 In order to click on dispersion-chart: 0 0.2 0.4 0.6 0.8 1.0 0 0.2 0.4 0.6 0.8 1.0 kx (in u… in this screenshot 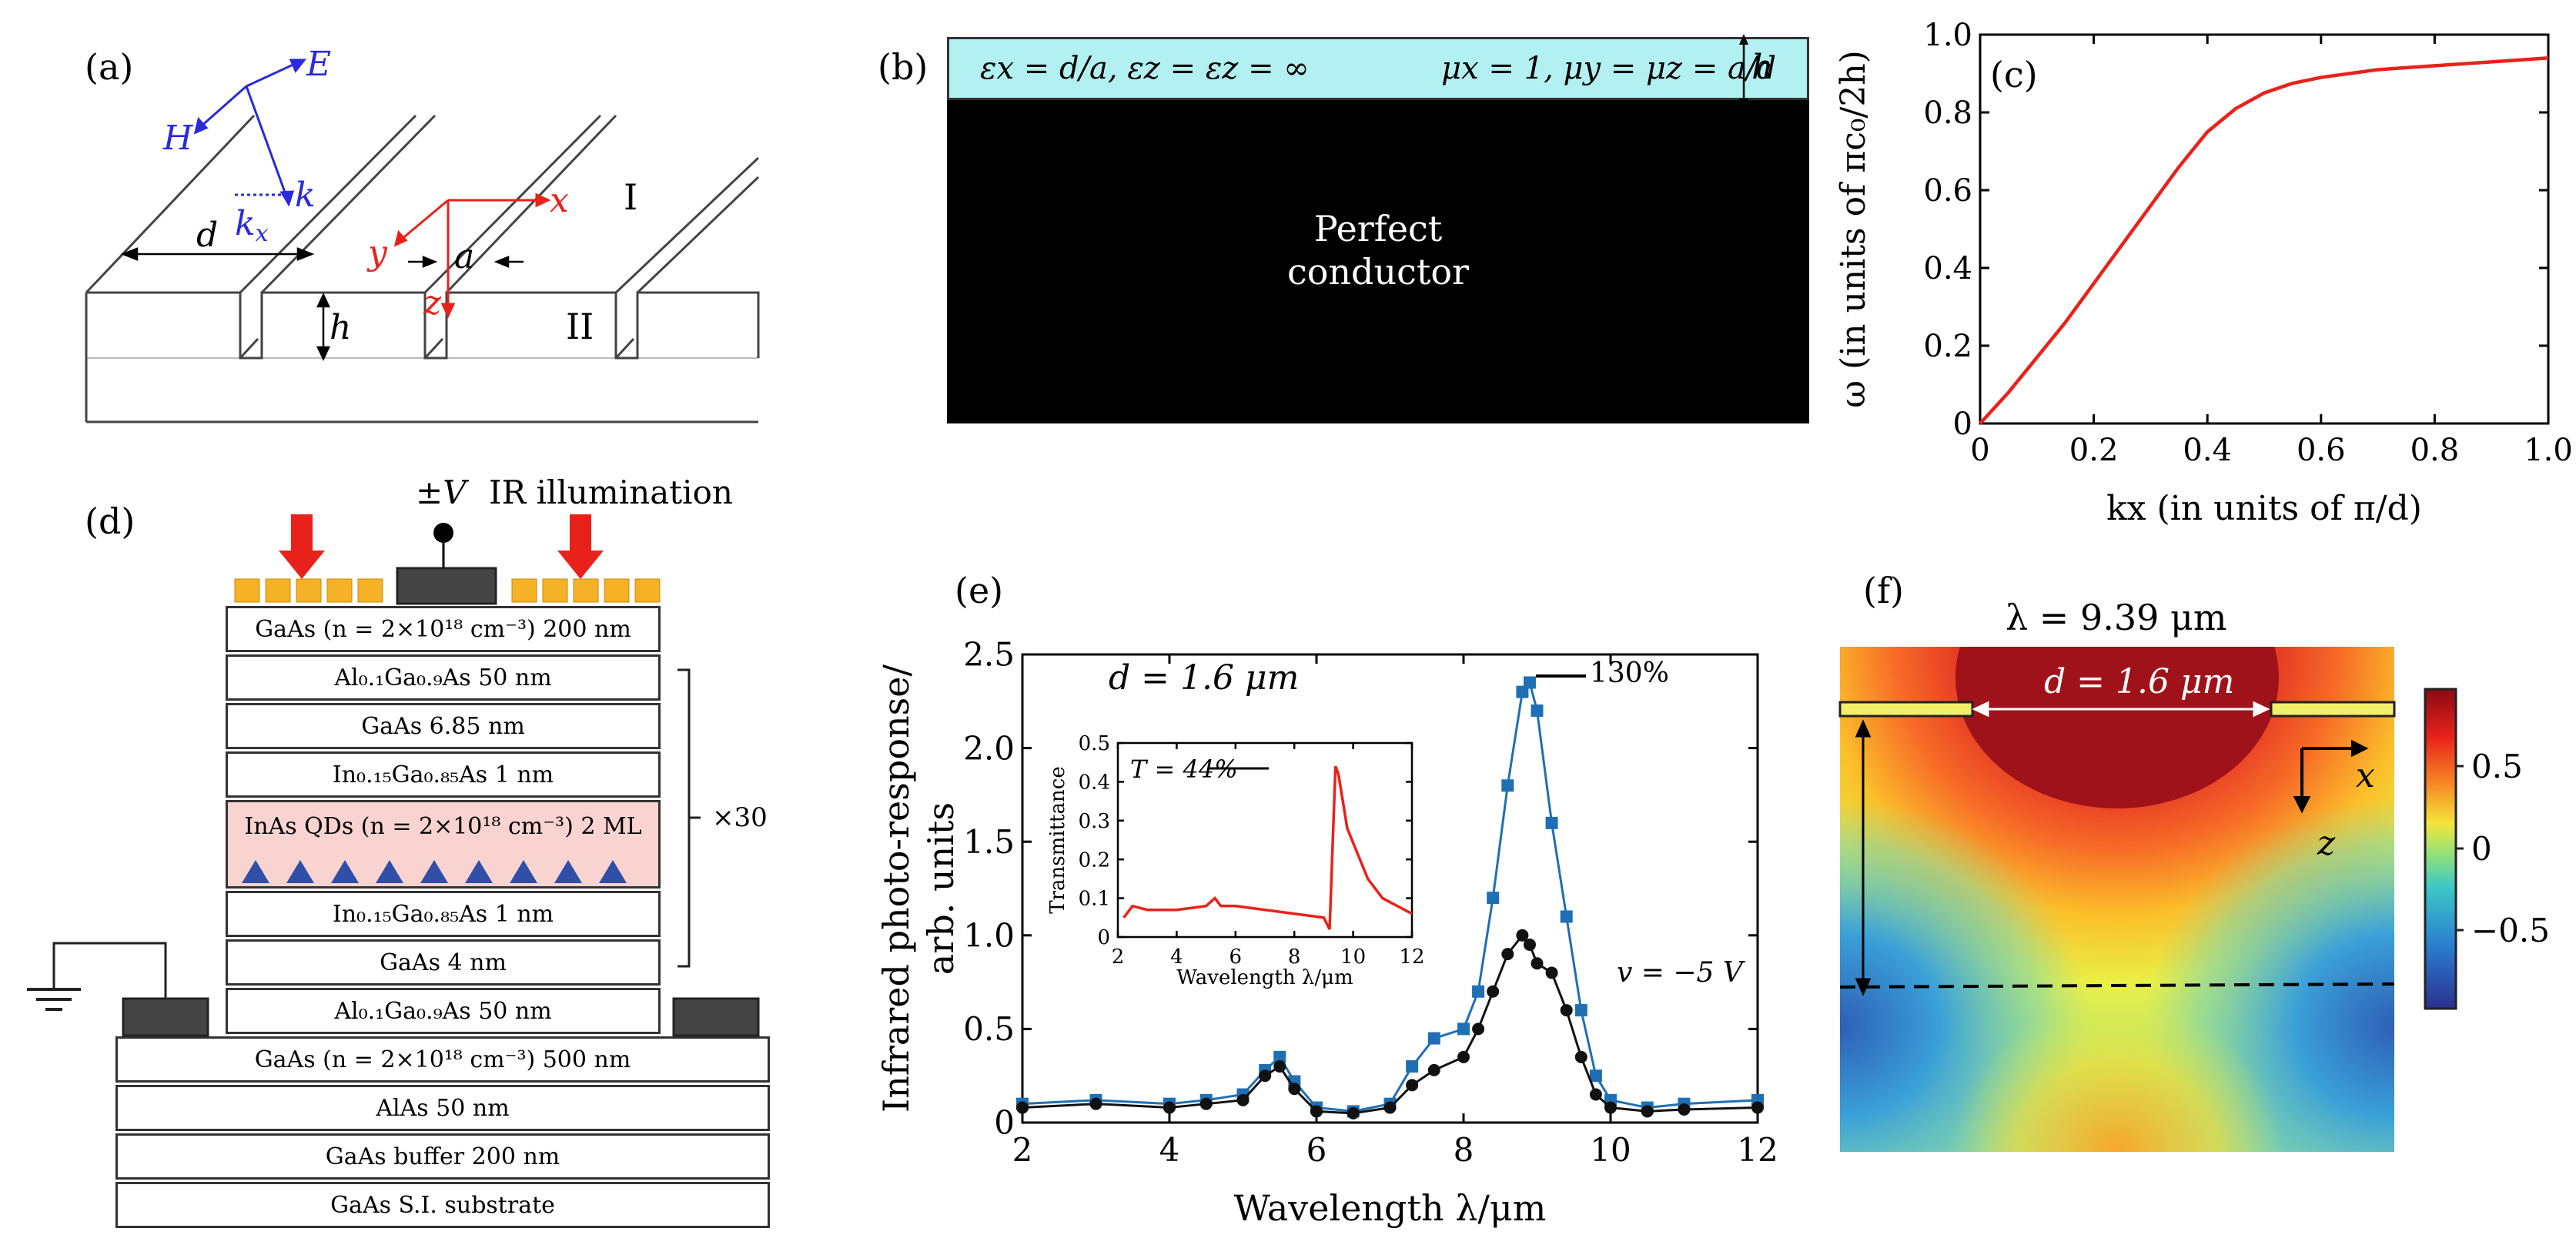, I will do `click(2203, 273)`.